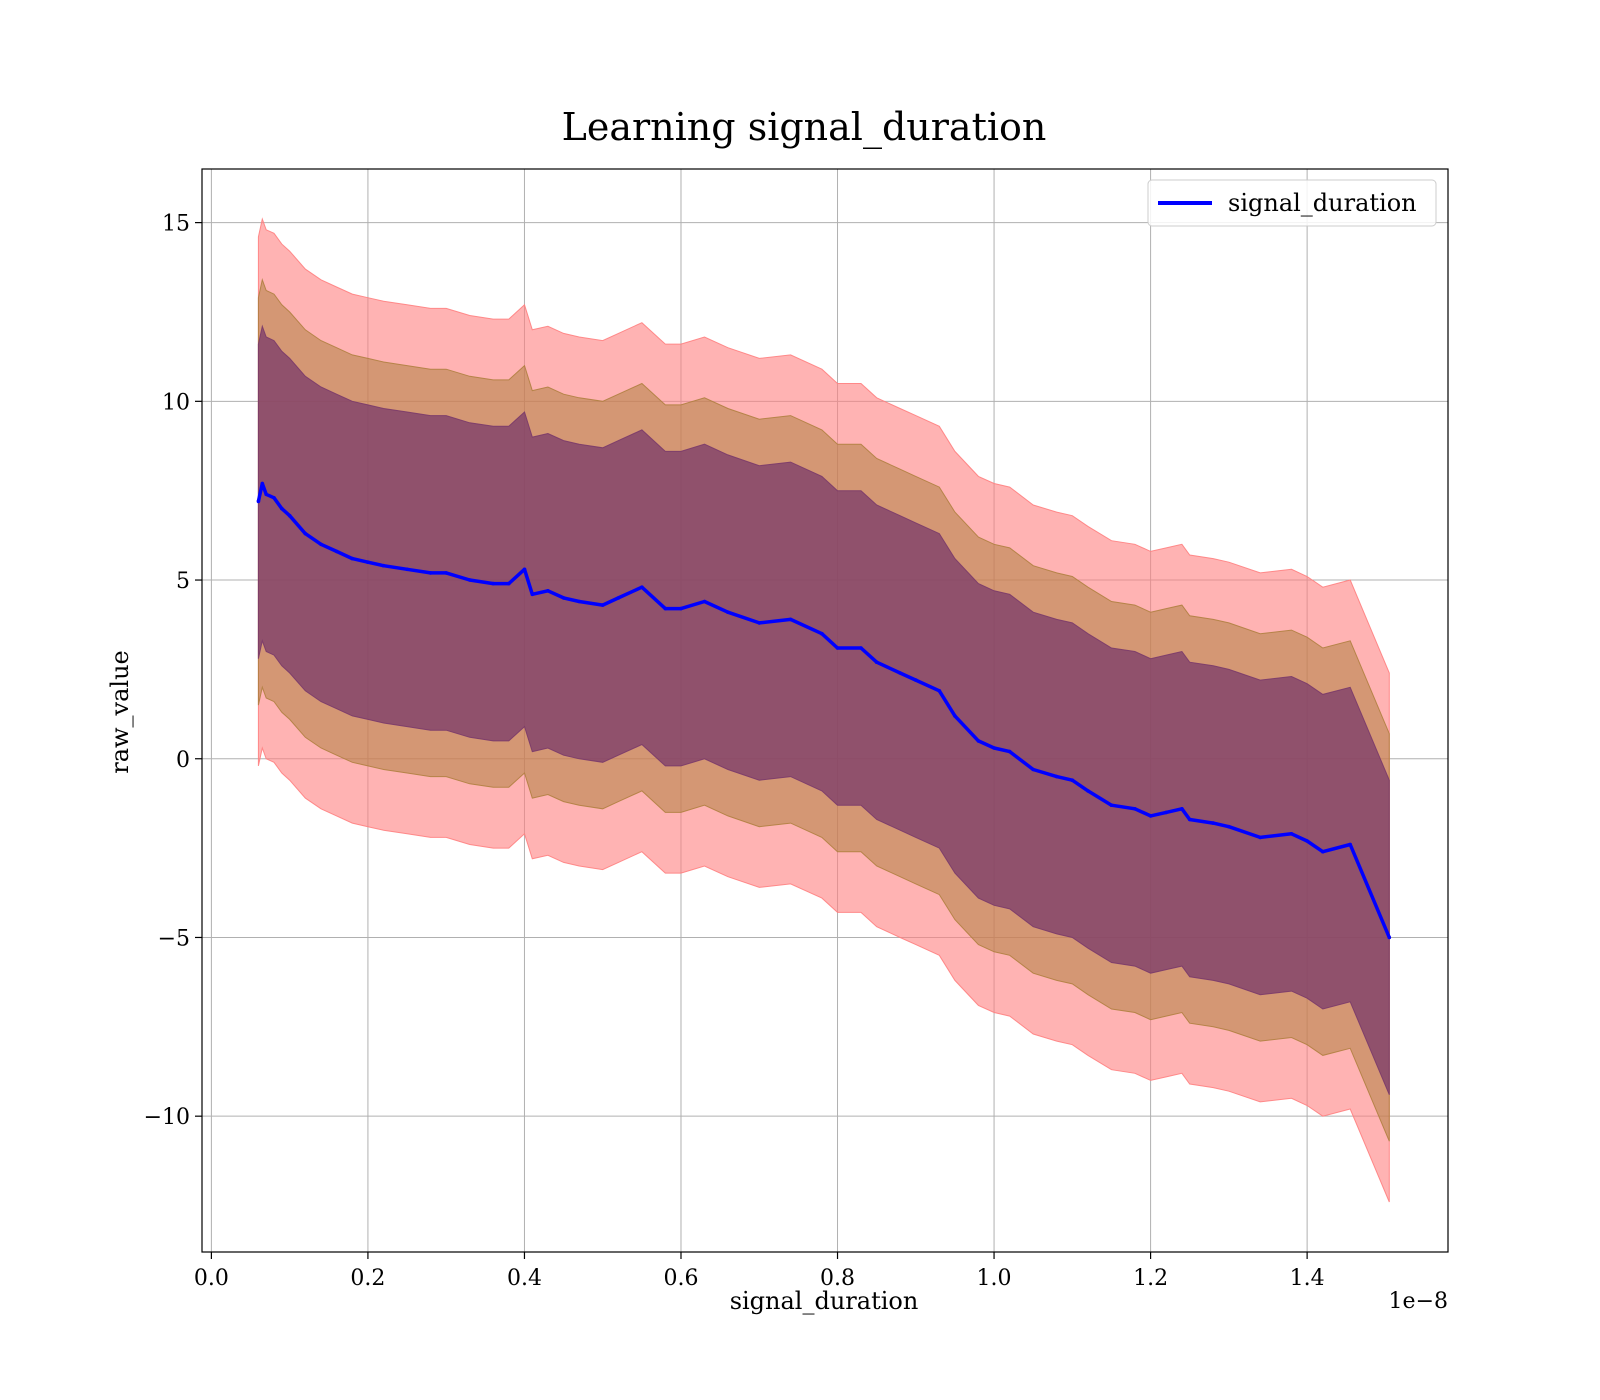 Image resolution: width=1600 pixels, height=1400 pixels. What do you see at coordinates (176, 402) in the screenshot?
I see `y-tick-label: 10` at bounding box center [176, 402].